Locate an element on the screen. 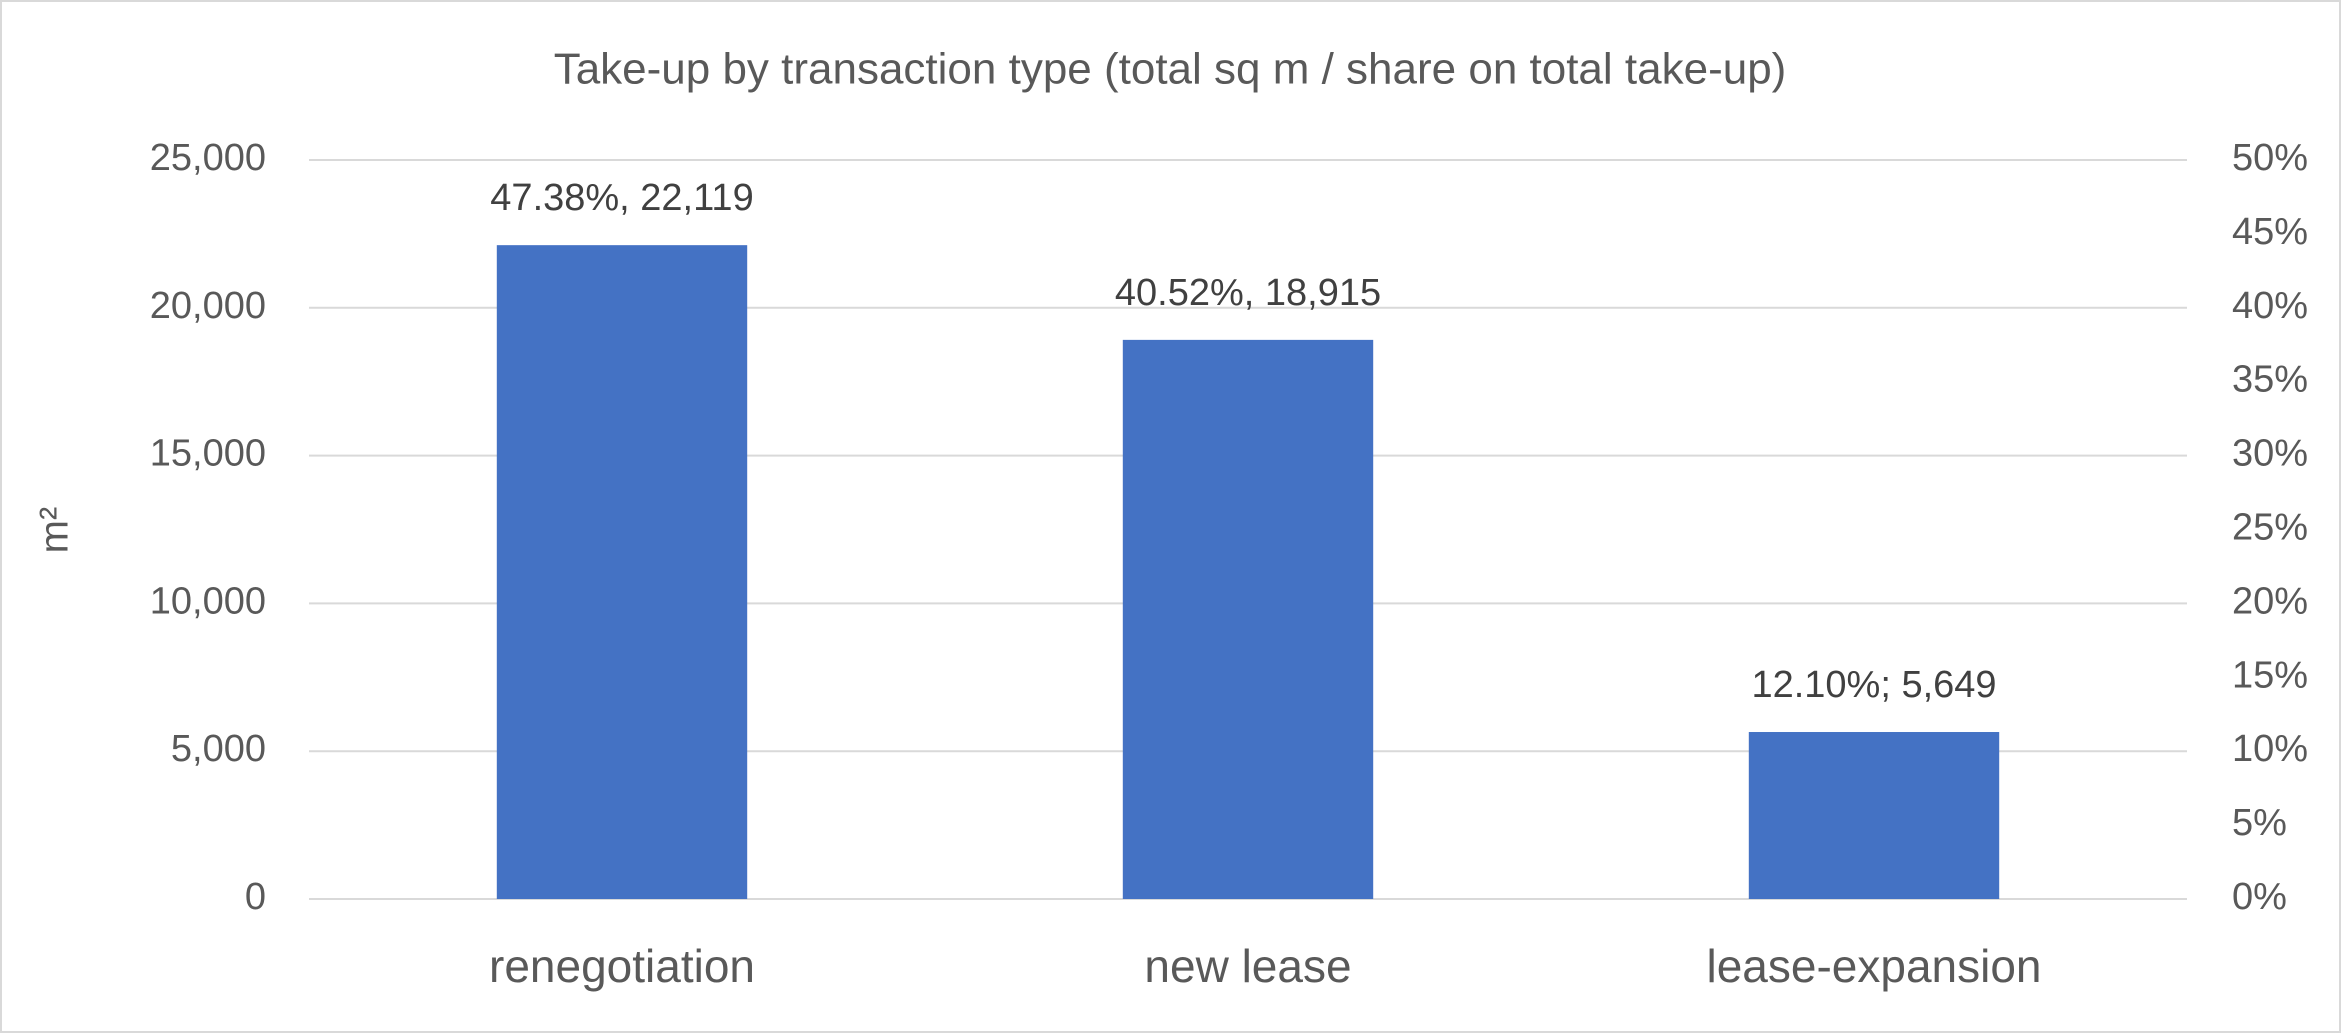  data-label: 12.10%; 5,649 is located at coordinates (1873, 685).